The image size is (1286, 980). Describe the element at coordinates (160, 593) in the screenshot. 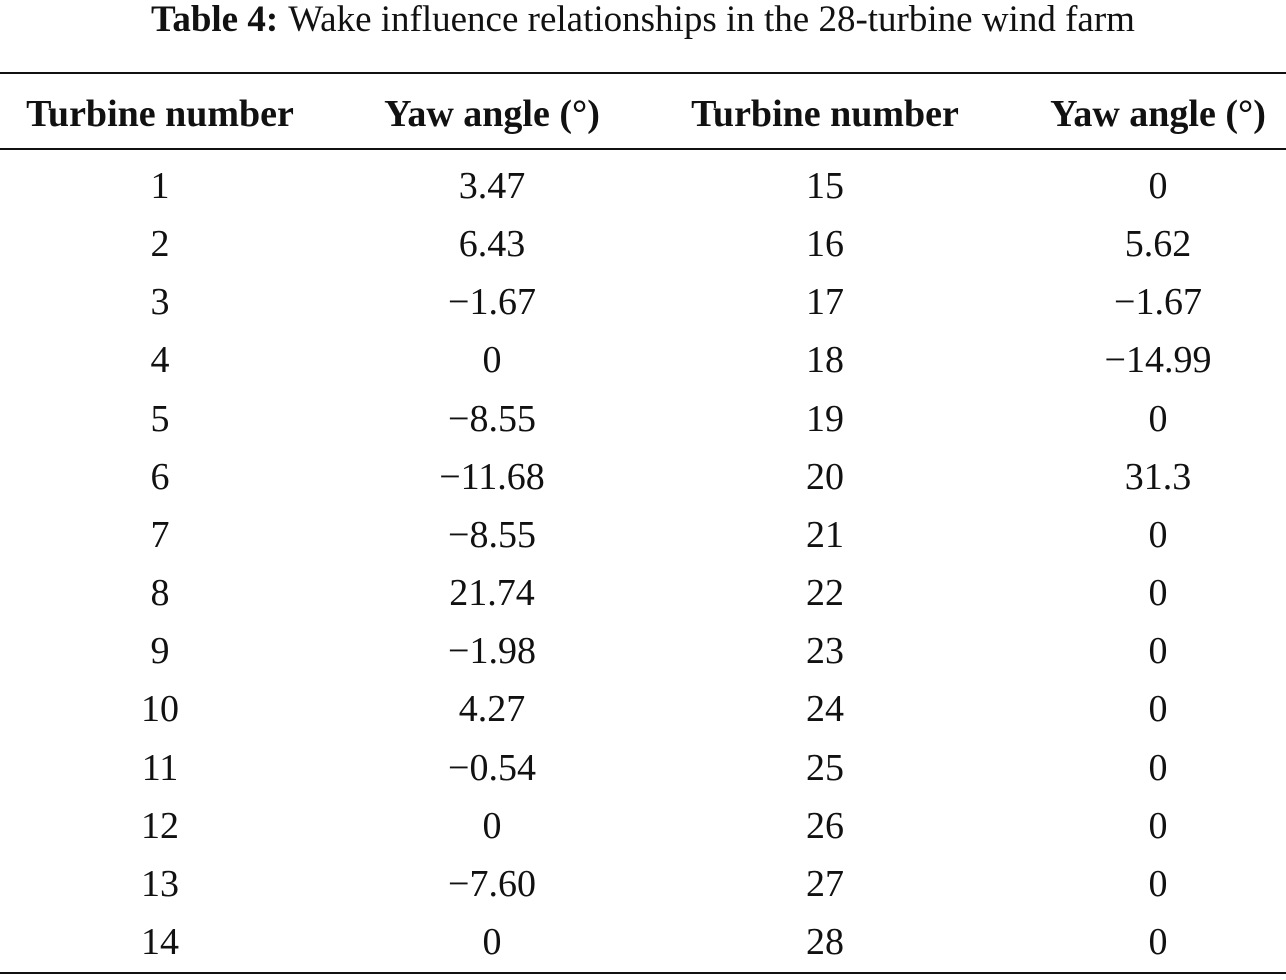

I see `table-cell: 8` at that location.